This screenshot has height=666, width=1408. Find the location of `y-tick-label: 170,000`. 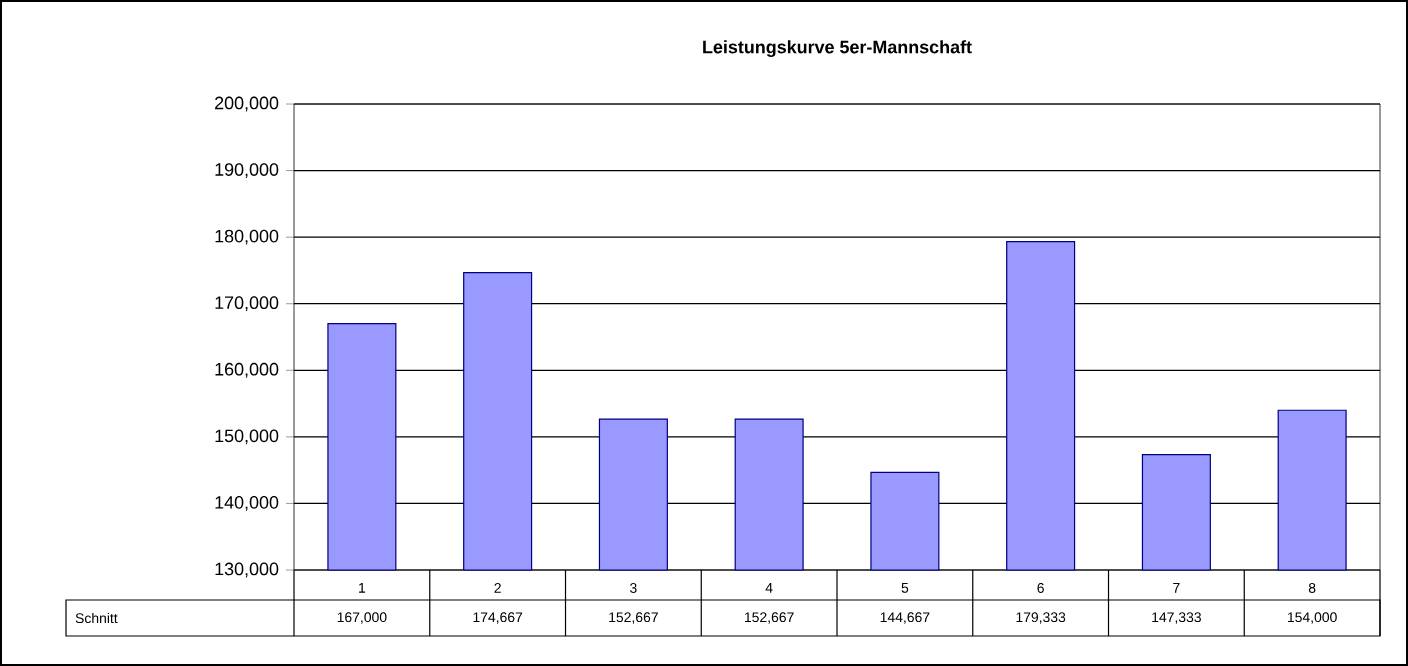

y-tick-label: 170,000 is located at coordinates (247, 304).